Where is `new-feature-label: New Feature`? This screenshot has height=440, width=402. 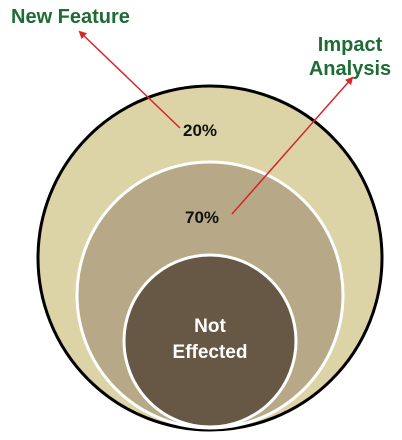 new-feature-label: New Feature is located at coordinates (70, 17).